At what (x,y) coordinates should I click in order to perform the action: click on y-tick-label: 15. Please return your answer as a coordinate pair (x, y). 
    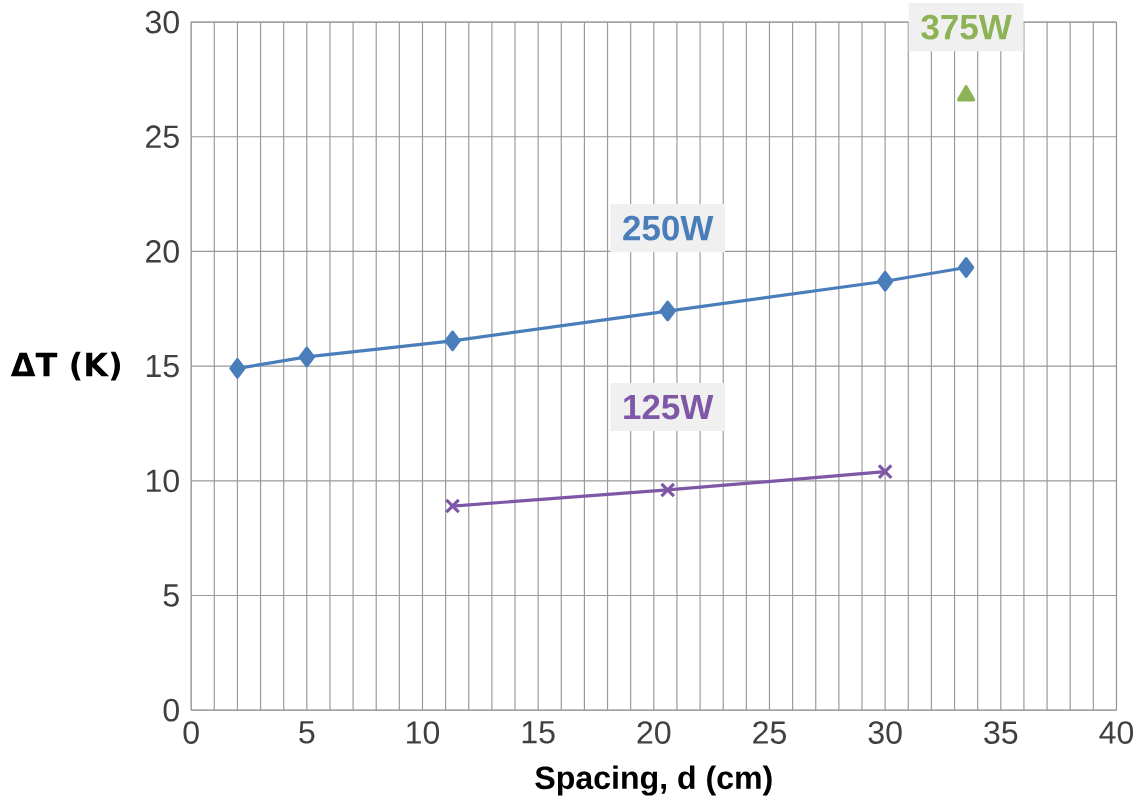
    Looking at the image, I should click on (162, 366).